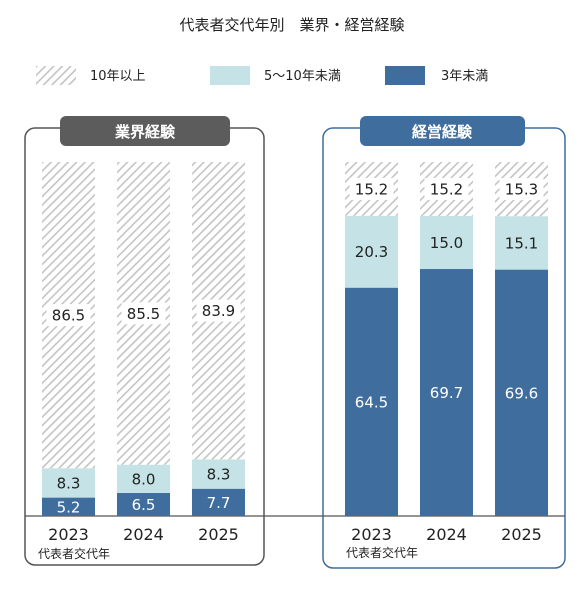 This screenshot has height=591, width=584. I want to click on bar-segment-p0-c1-s0, so click(143, 504).